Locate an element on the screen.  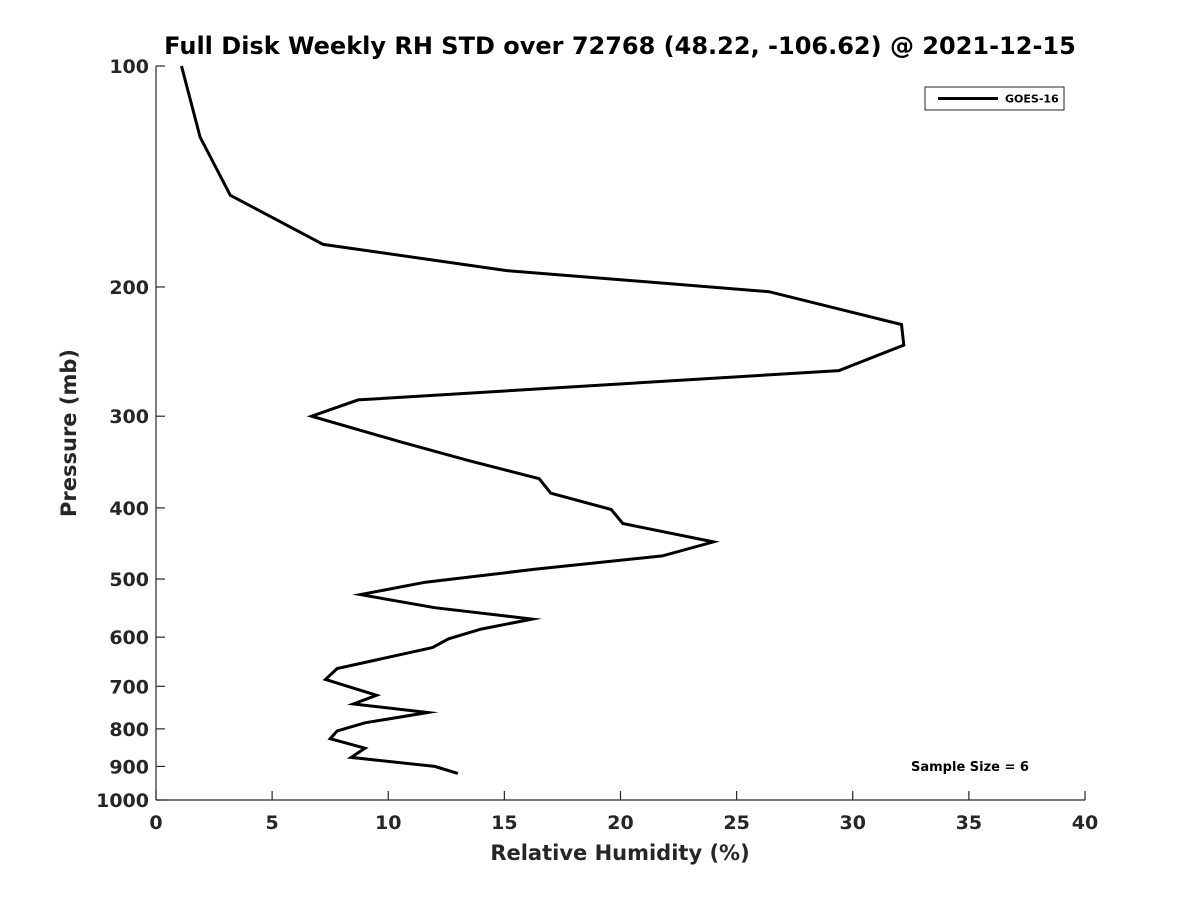
x-tick-label: 5 is located at coordinates (272, 823).